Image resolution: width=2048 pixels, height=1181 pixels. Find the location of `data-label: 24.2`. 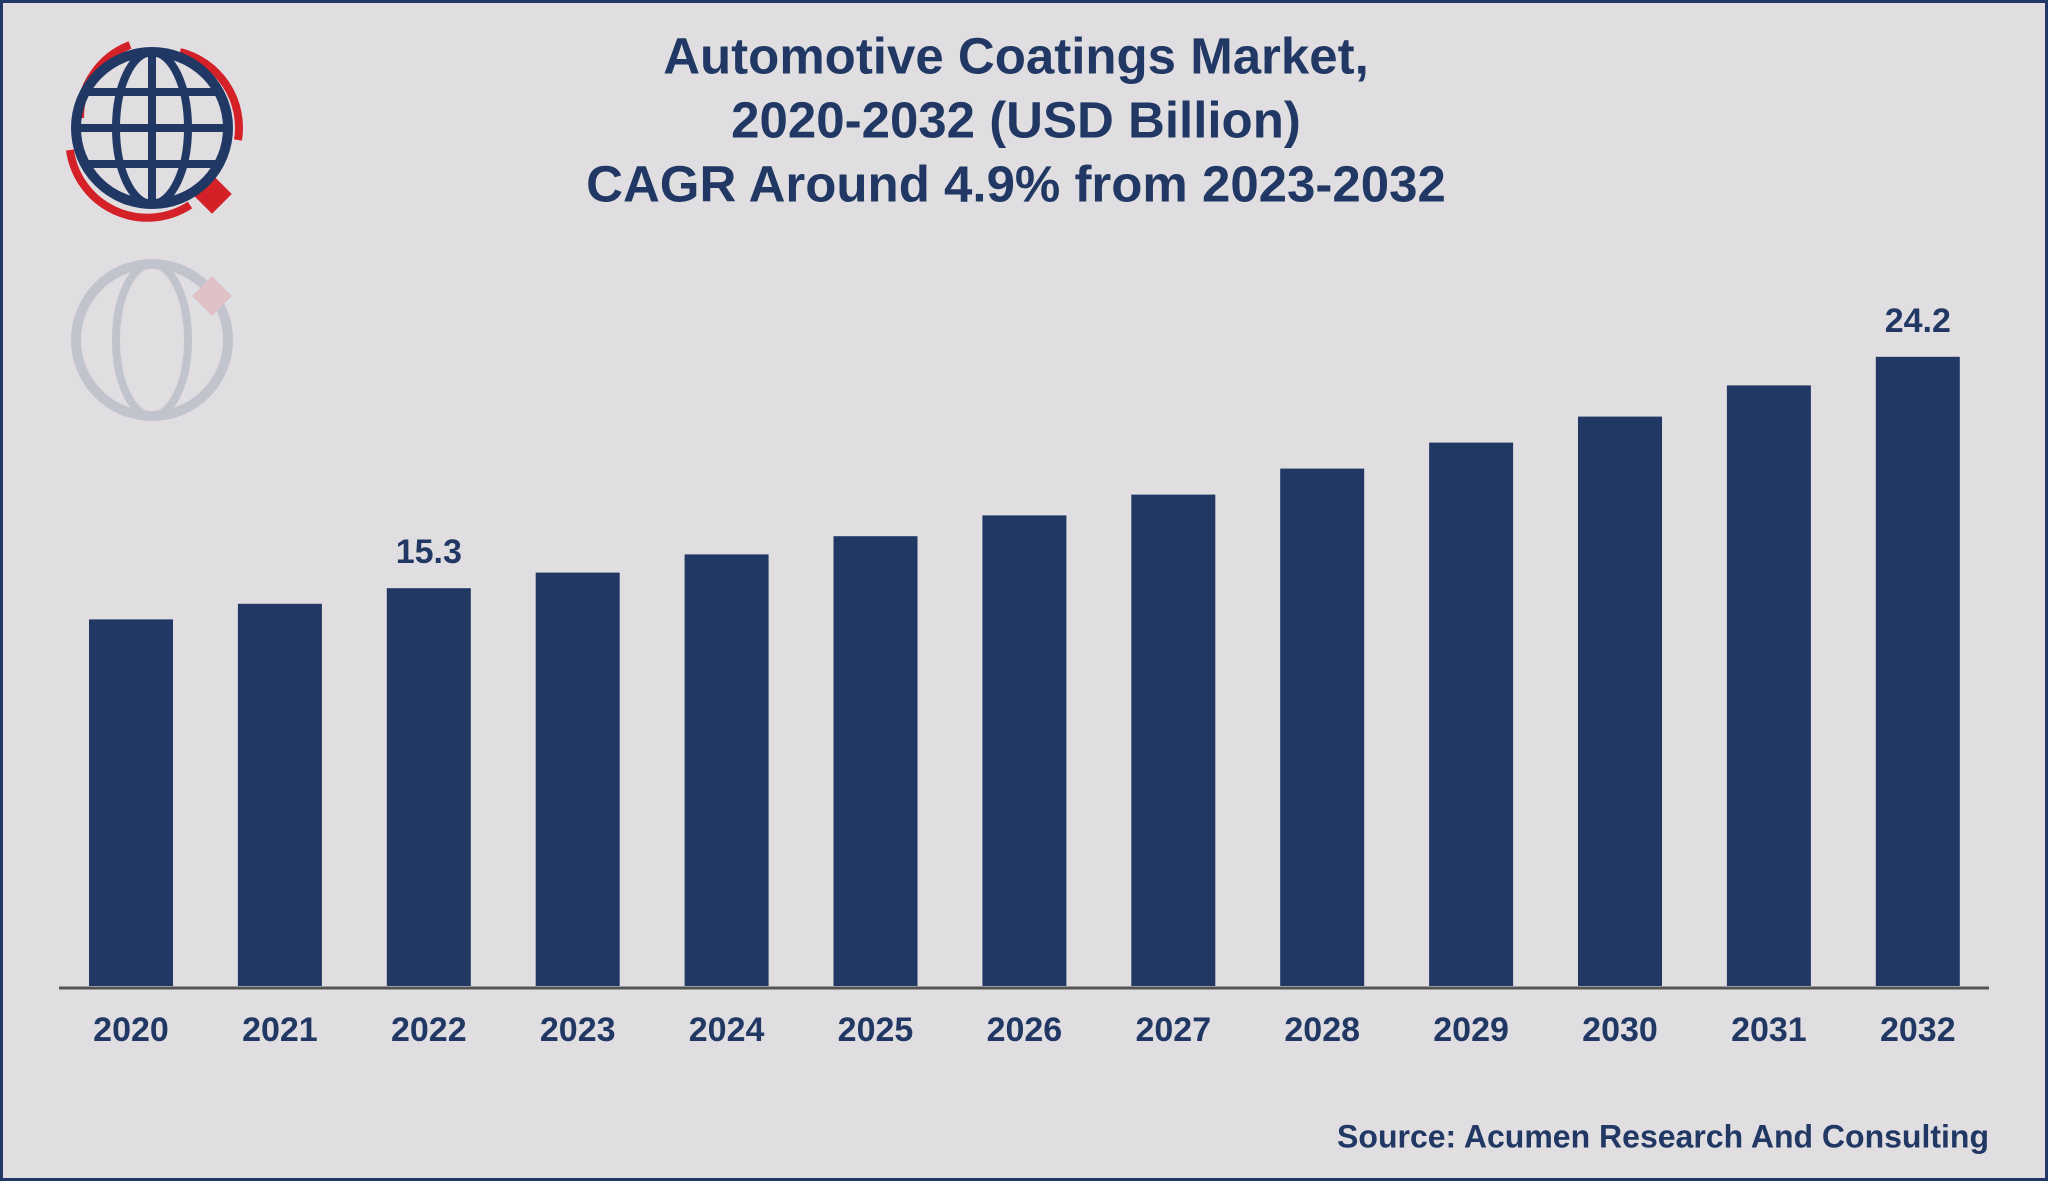

data-label: 24.2 is located at coordinates (1918, 321).